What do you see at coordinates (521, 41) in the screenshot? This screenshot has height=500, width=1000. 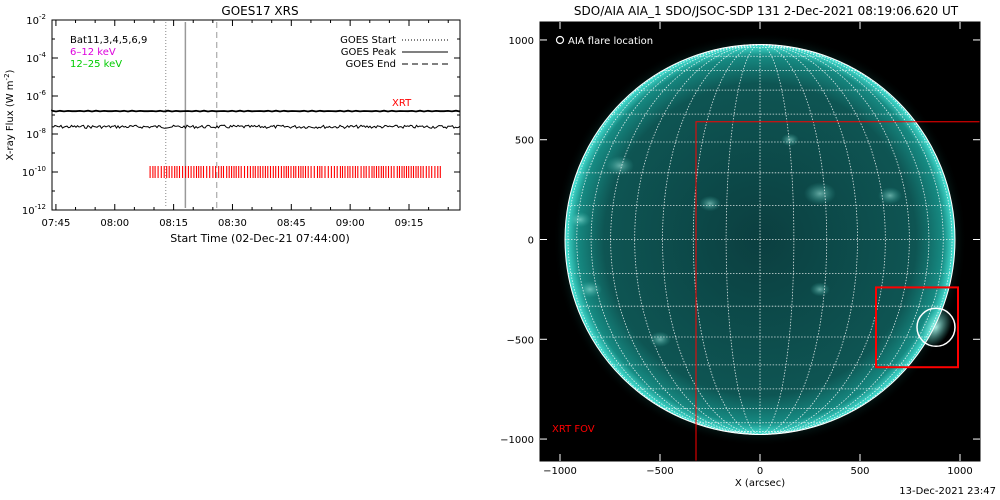 I see `aia-y-tick-label: 1000` at bounding box center [521, 41].